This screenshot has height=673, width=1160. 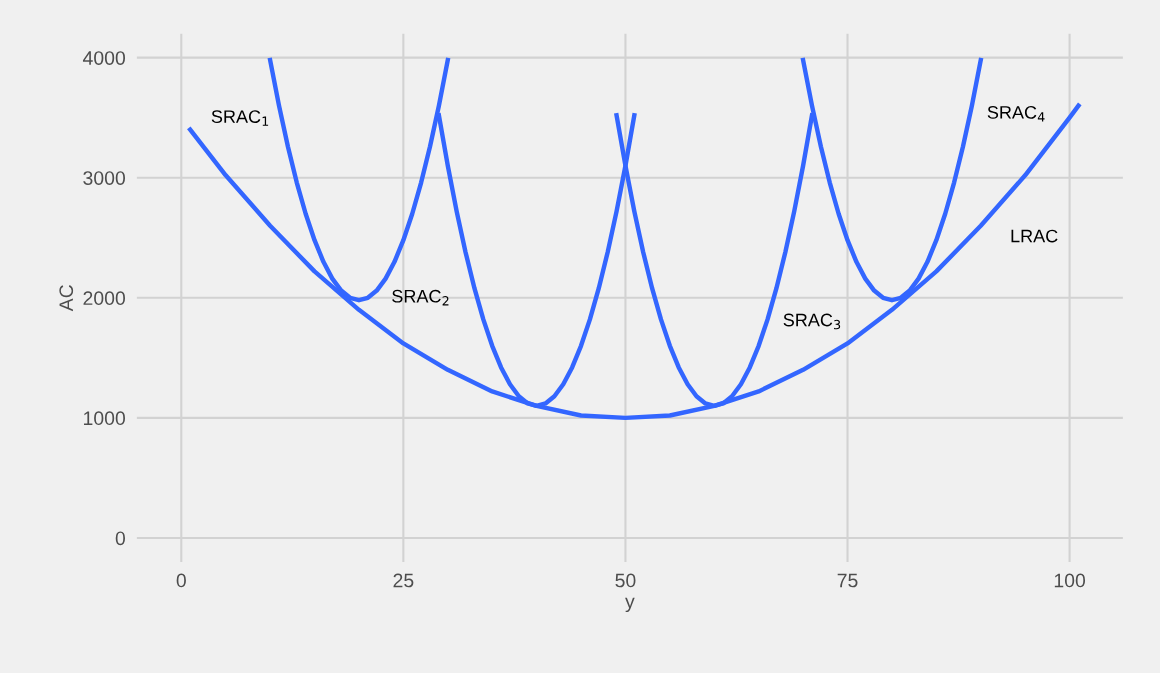 What do you see at coordinates (1016, 113) in the screenshot?
I see `annotation: SRAC$_{4}$` at bounding box center [1016, 113].